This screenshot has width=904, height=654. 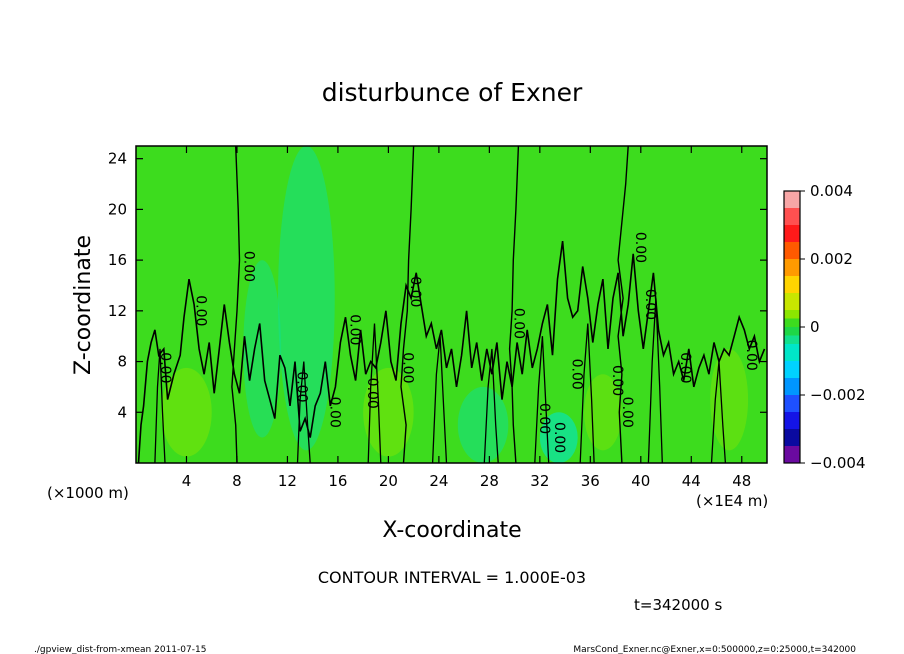 I want to click on chart-title: disturbunce of Exner, so click(x=452, y=92).